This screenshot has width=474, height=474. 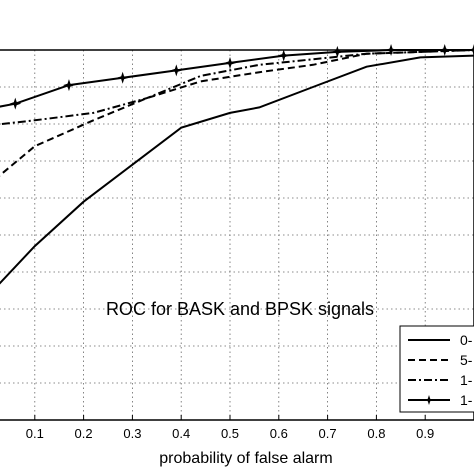 I want to click on x-axis-label: probability of false alarm, so click(x=245, y=458).